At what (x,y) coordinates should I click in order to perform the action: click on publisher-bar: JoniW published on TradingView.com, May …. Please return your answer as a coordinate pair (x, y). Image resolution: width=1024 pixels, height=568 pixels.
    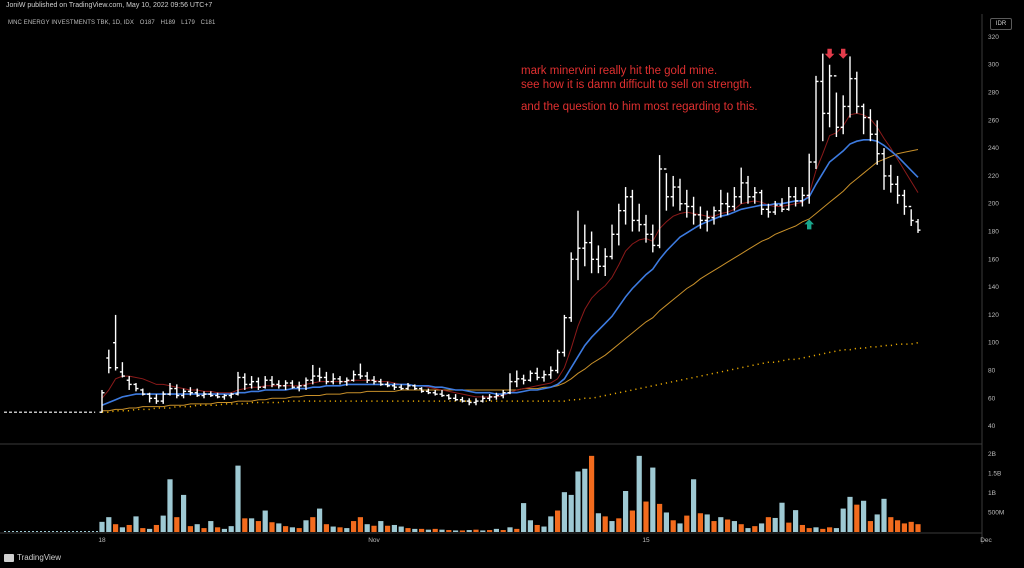
    Looking at the image, I should click on (512, 7).